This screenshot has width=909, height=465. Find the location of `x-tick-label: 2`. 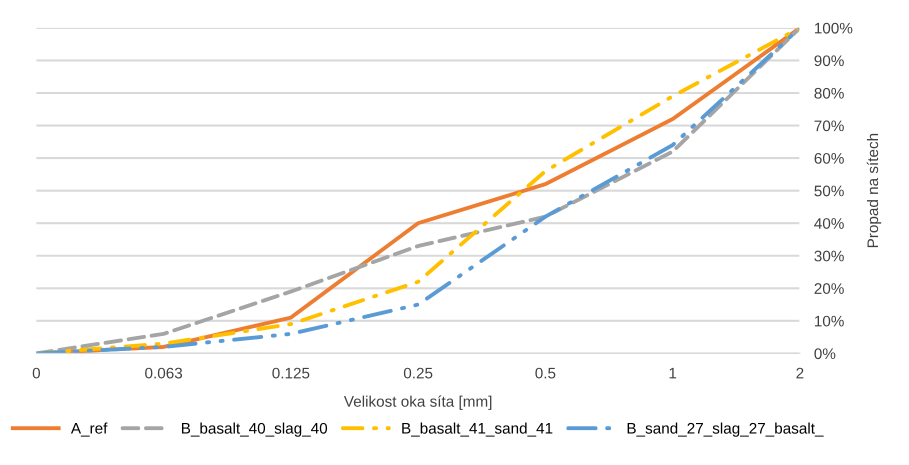

x-tick-label: 2 is located at coordinates (800, 373).